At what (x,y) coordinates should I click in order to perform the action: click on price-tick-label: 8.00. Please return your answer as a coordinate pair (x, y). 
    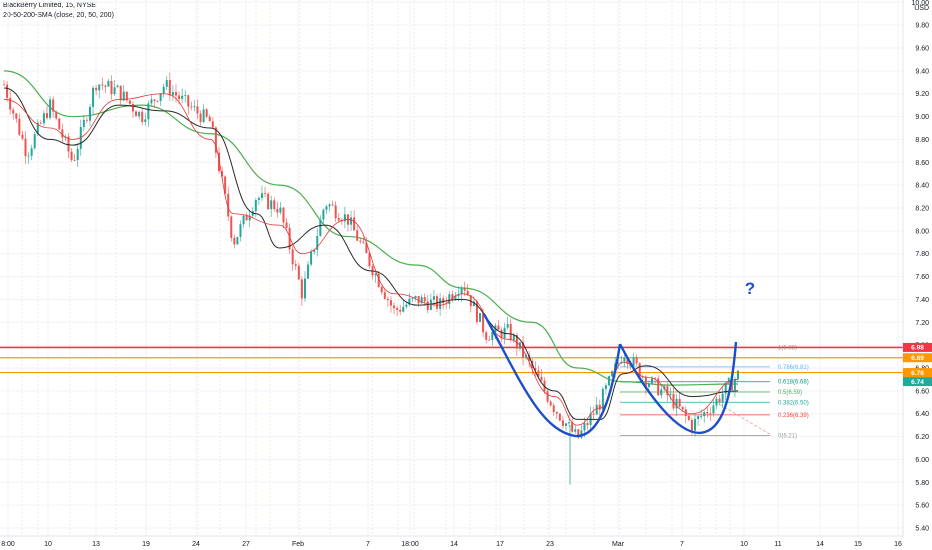
    Looking at the image, I should click on (922, 231).